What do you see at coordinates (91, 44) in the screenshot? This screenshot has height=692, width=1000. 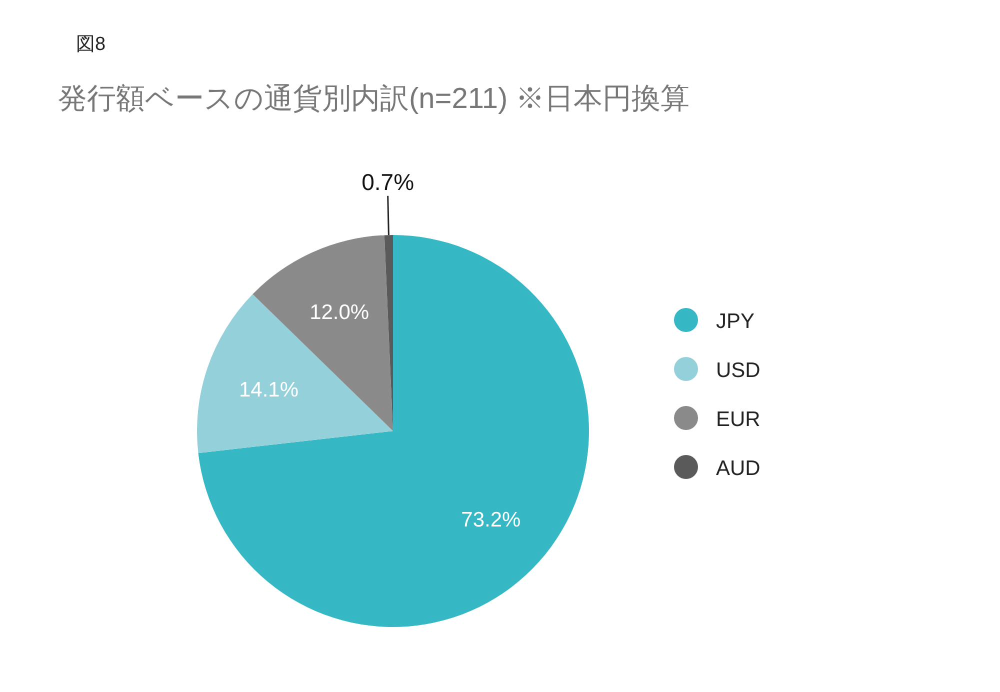 I see `annotation: 図8` at bounding box center [91, 44].